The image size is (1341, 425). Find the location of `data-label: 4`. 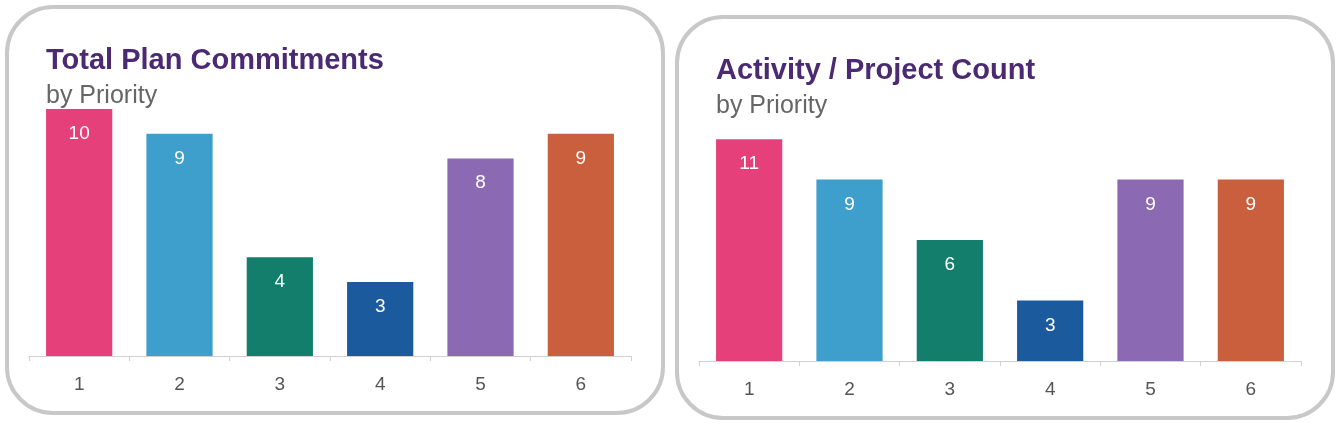

data-label: 4 is located at coordinates (280, 281).